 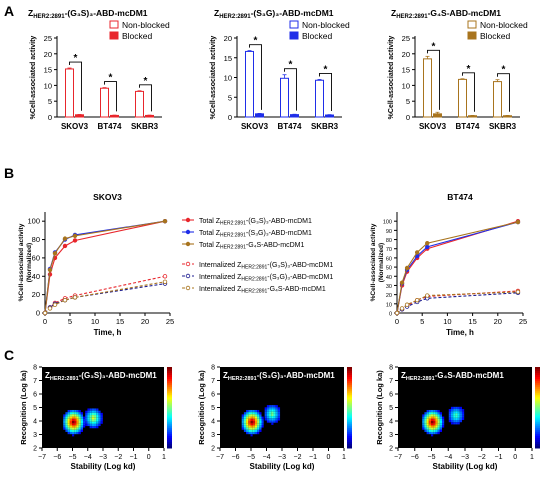 What do you see at coordinates (389, 259) in the screenshot?
I see `y-tick-label: 60` at bounding box center [389, 259].